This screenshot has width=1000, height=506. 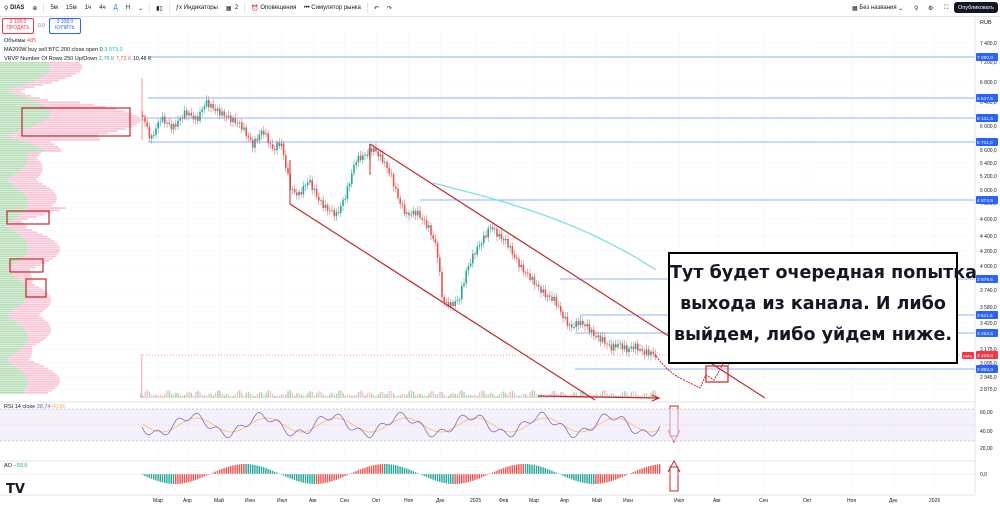 I want to click on sell-button: 3 108,0 ПРОДАТЬ, so click(x=18, y=26).